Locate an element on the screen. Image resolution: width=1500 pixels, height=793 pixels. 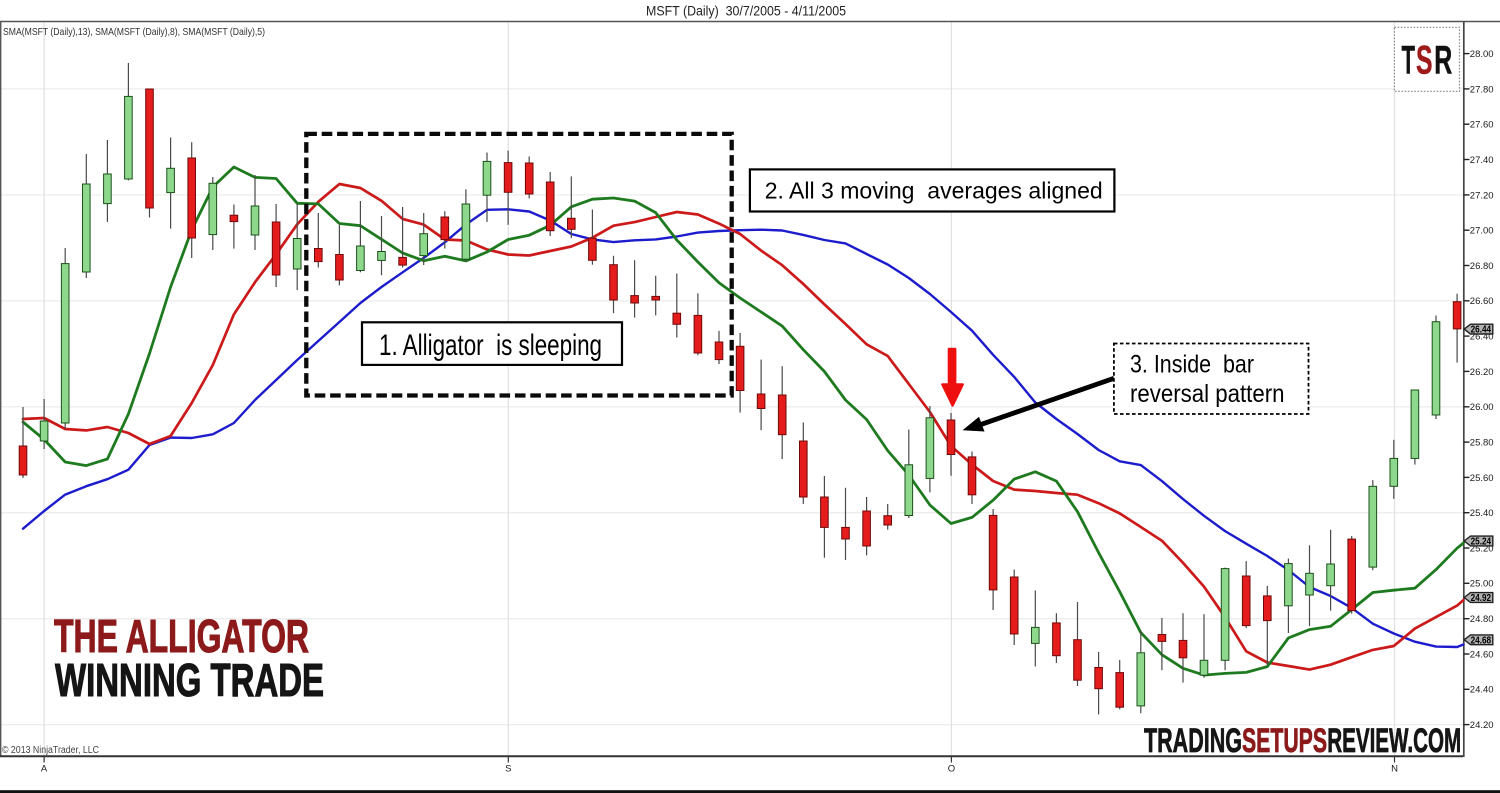
svg-text: WINNING TRADE is located at coordinates (189, 680).